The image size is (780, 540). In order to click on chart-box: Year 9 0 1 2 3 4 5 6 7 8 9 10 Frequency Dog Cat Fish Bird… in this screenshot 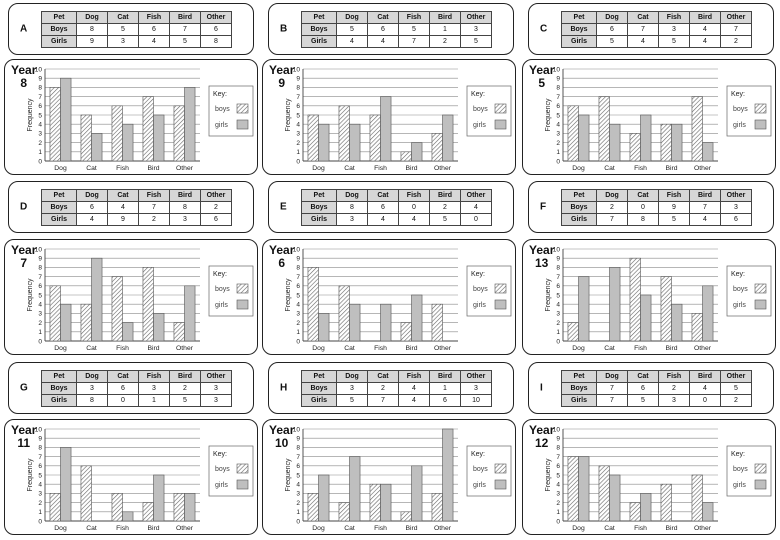, I will do `click(389, 117)`.